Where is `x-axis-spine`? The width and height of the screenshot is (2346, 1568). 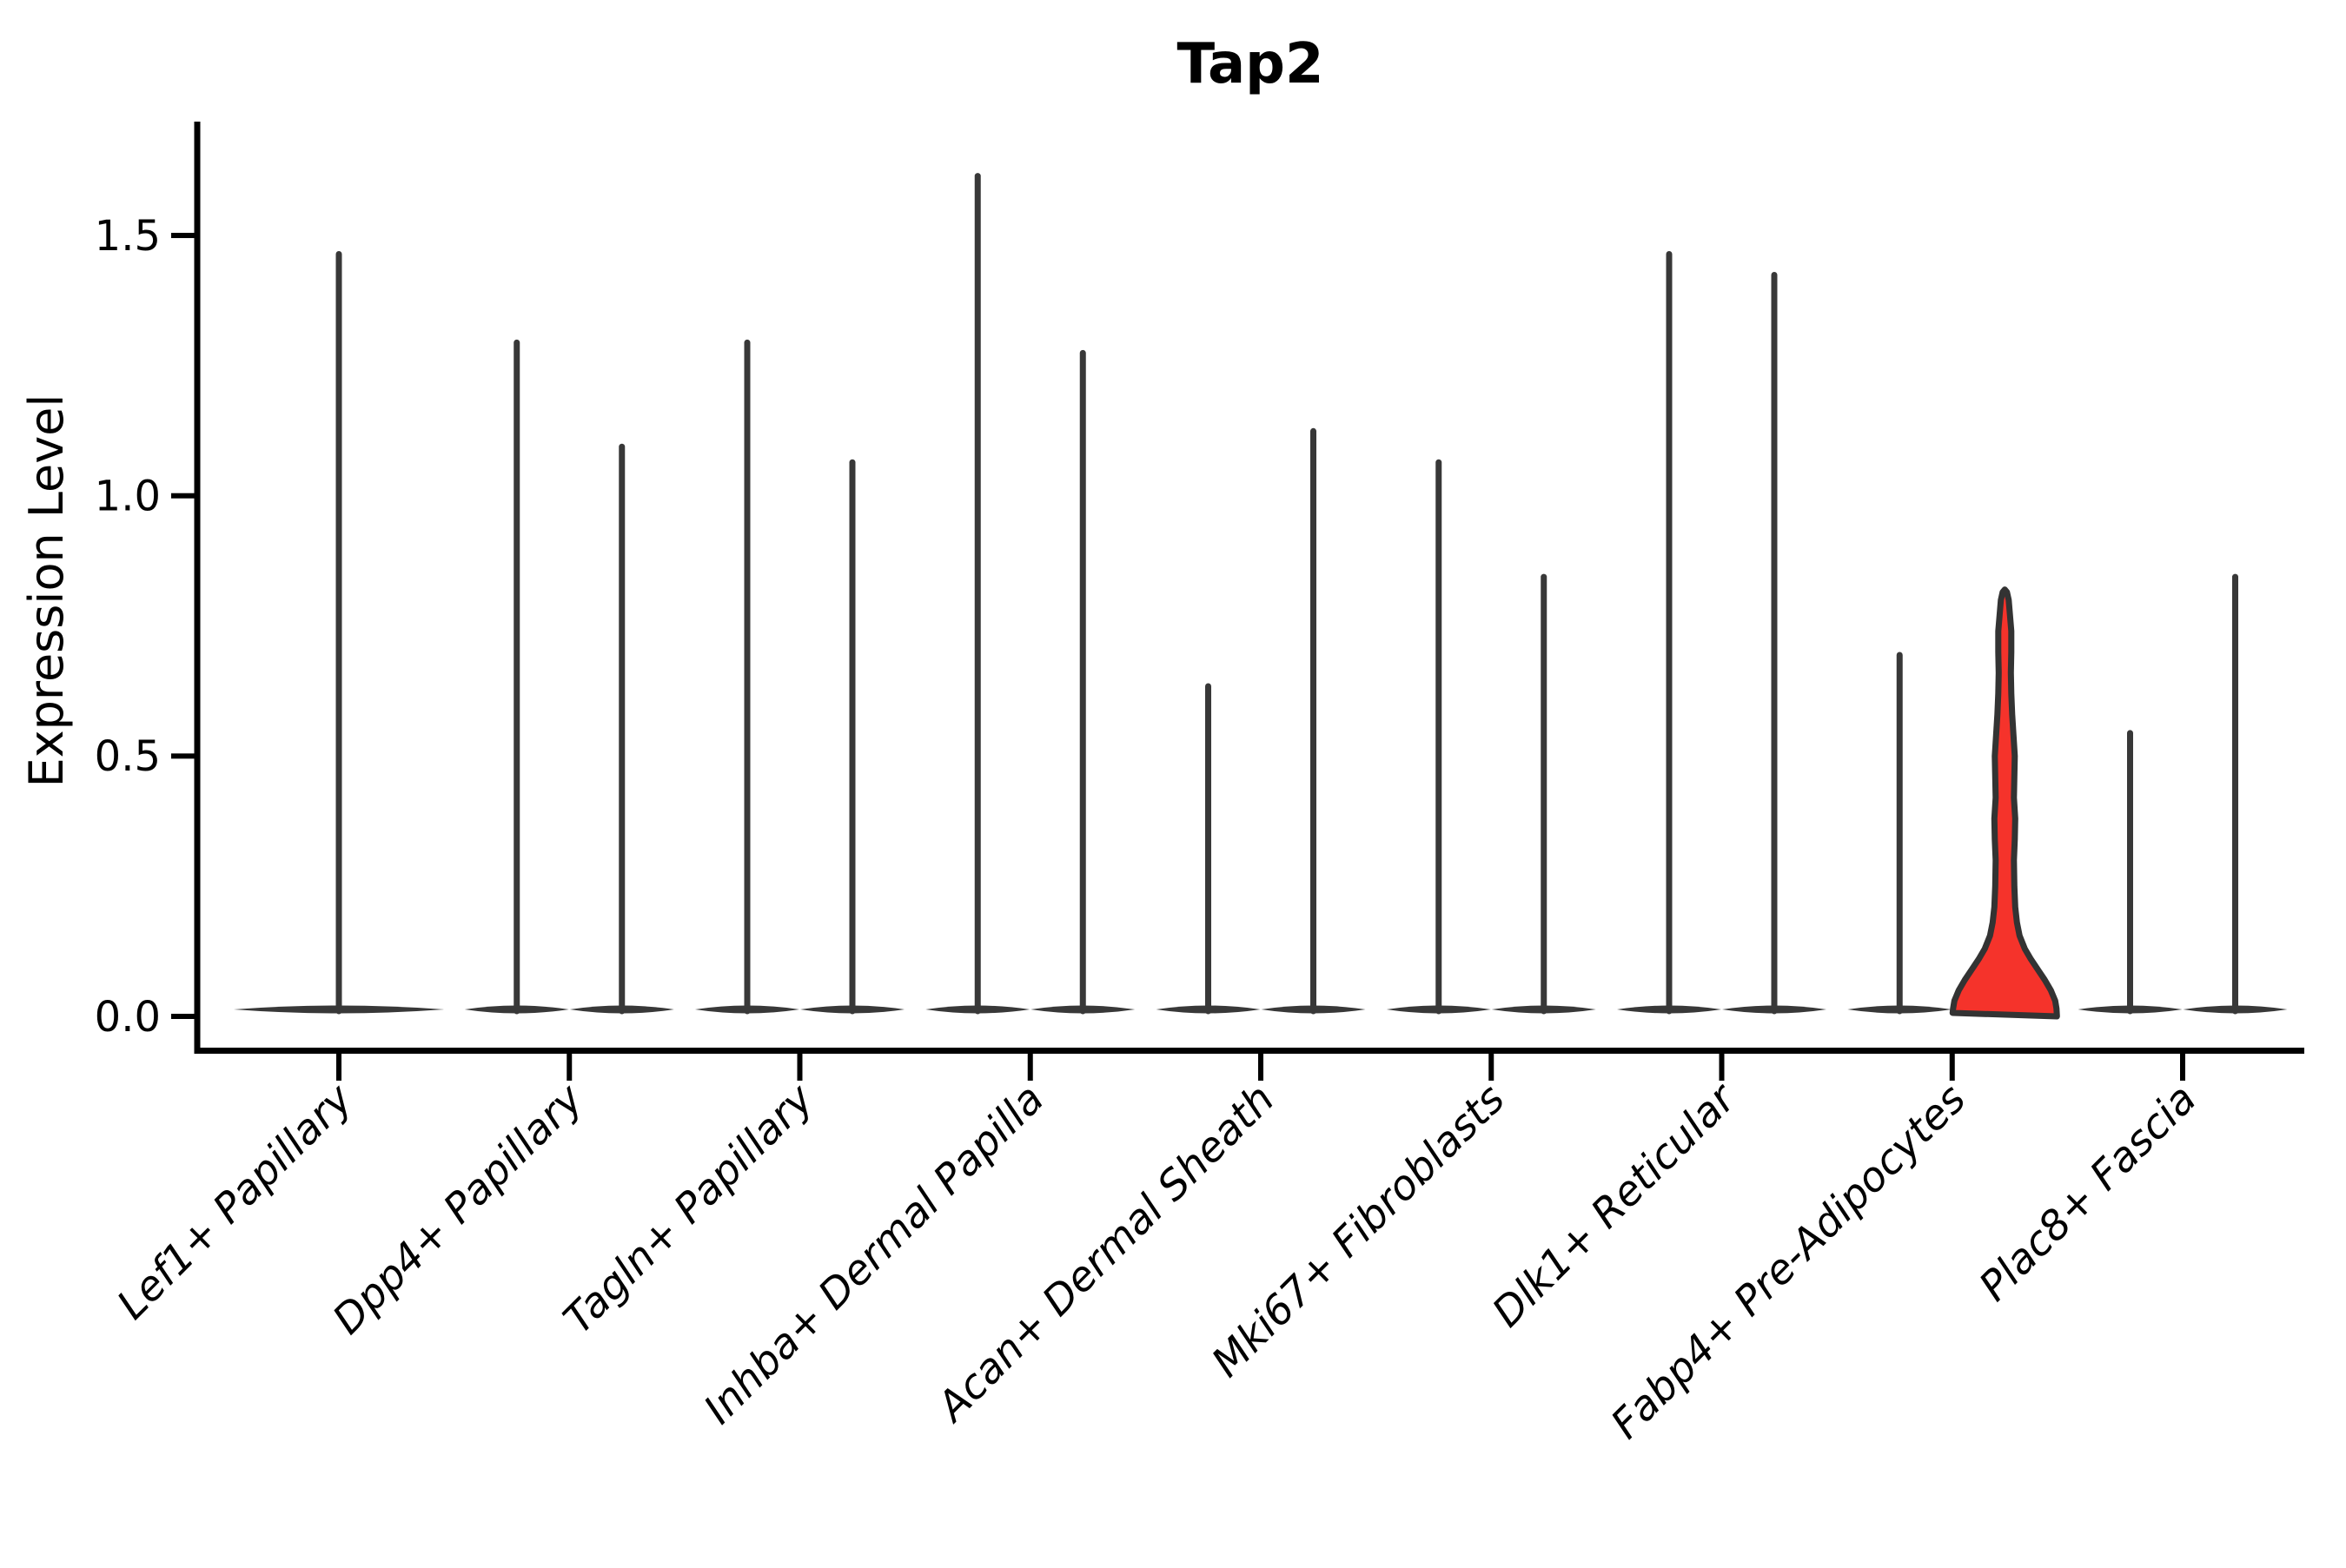 x-axis-spine is located at coordinates (1249, 1051).